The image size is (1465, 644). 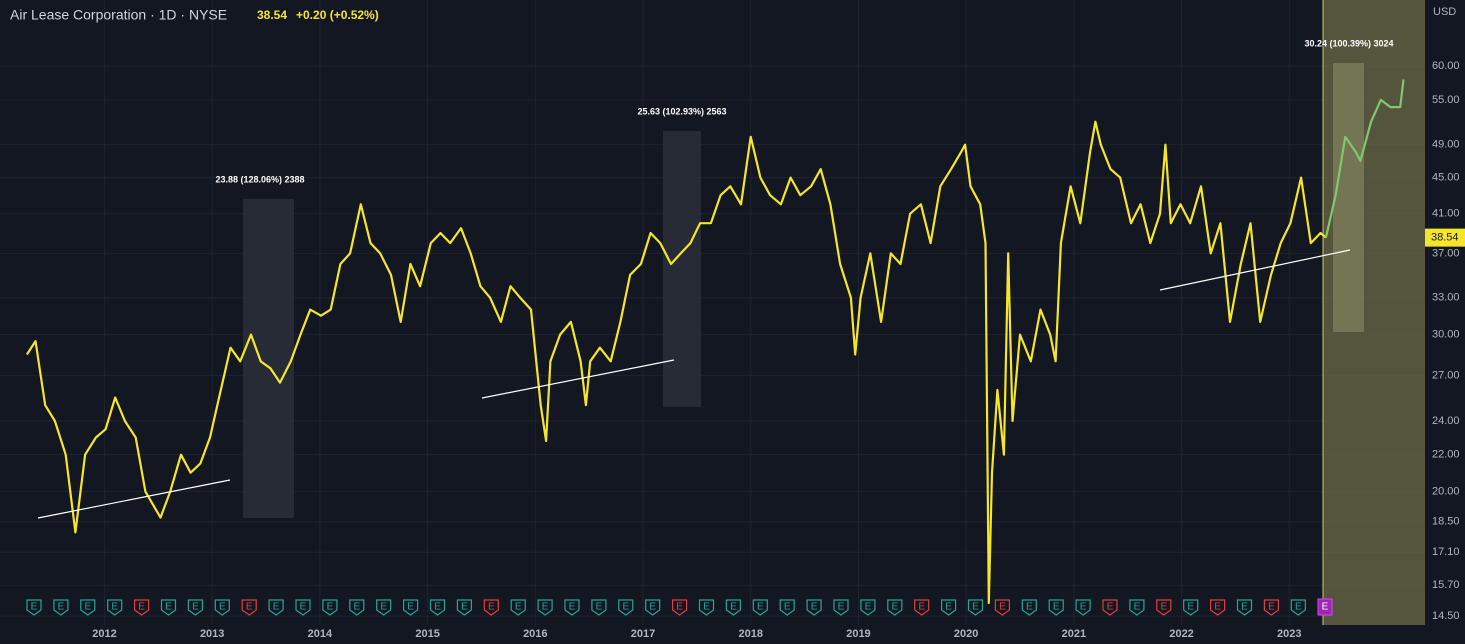 I want to click on x-tick-label: 2016, so click(x=535, y=634).